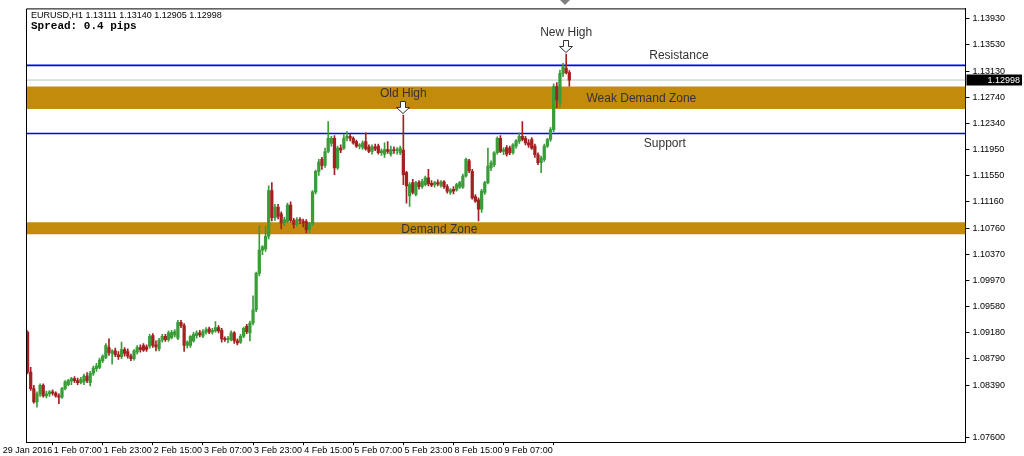  What do you see at coordinates (228, 450) in the screenshot?
I see `x-tick-label: 3 Feb 07:00` at bounding box center [228, 450].